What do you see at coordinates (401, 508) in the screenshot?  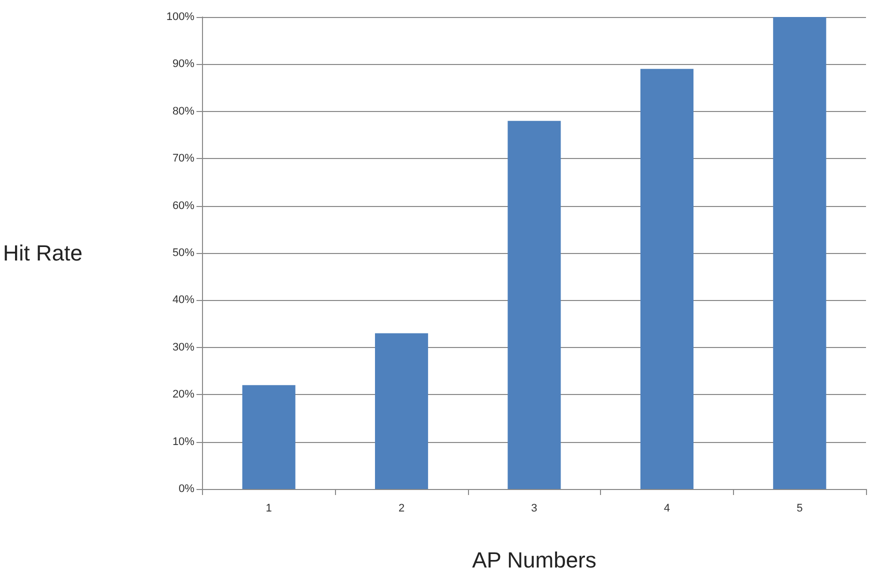 I see `x-tick-label: 2` at bounding box center [401, 508].